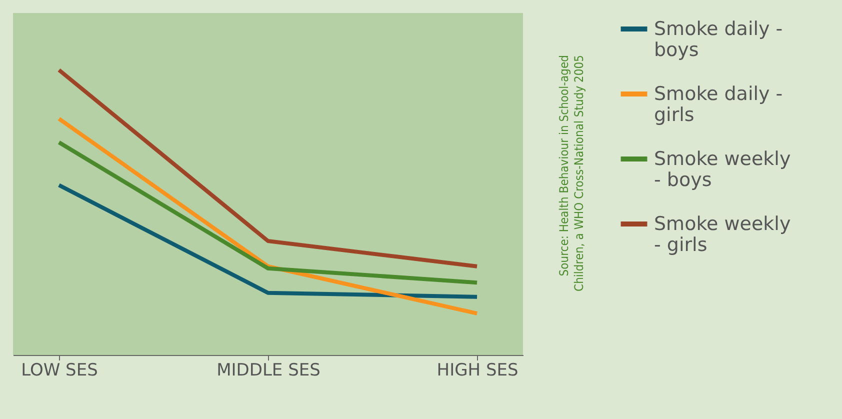 The height and width of the screenshot is (419, 842). Describe the element at coordinates (718, 104) in the screenshot. I see `legend-label: Smoke daily - girls` at that location.